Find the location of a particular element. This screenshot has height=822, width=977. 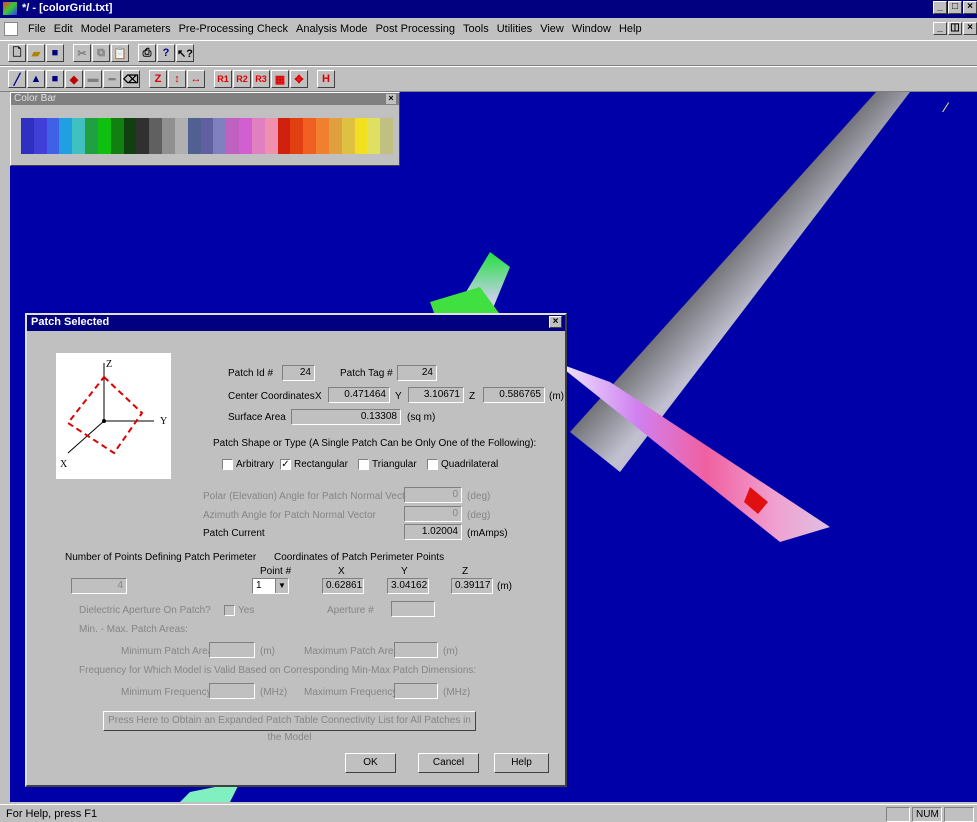

child-close-button: × is located at coordinates (970, 28).